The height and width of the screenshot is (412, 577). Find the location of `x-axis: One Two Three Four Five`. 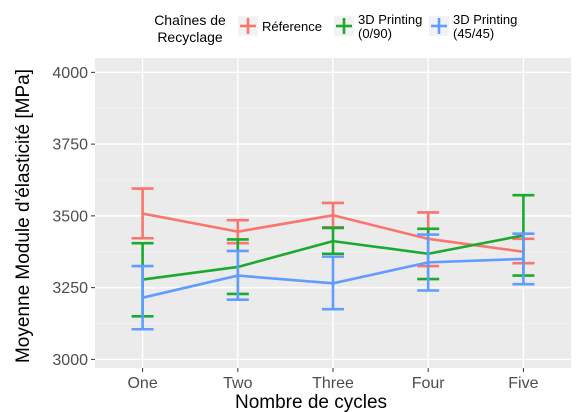

x-axis: One Two Three Four Five is located at coordinates (333, 380).